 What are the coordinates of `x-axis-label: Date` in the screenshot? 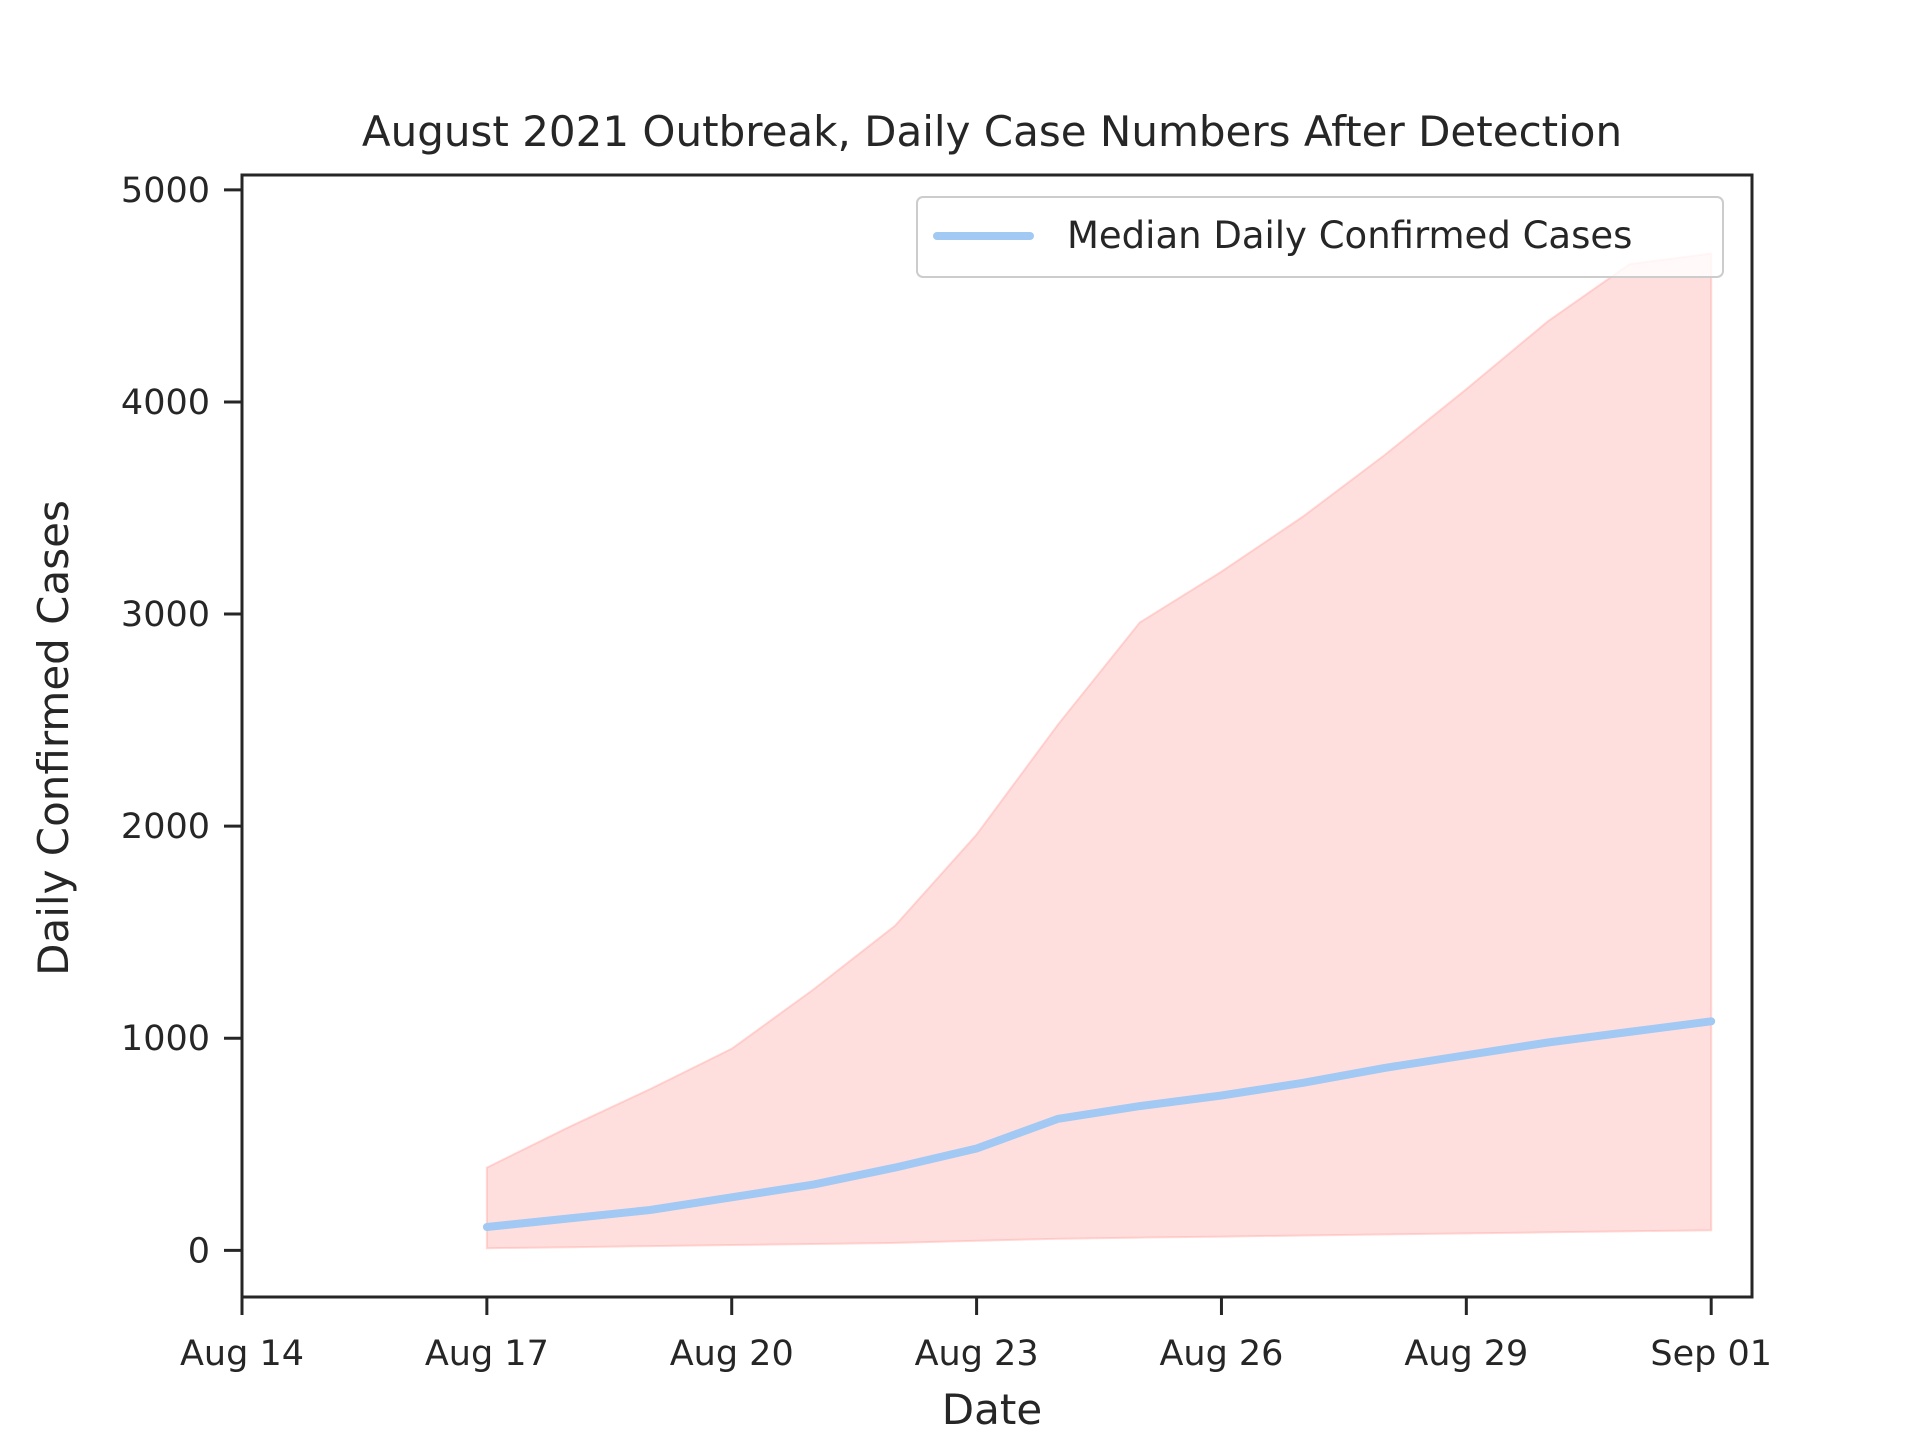 It's located at (992, 1409).